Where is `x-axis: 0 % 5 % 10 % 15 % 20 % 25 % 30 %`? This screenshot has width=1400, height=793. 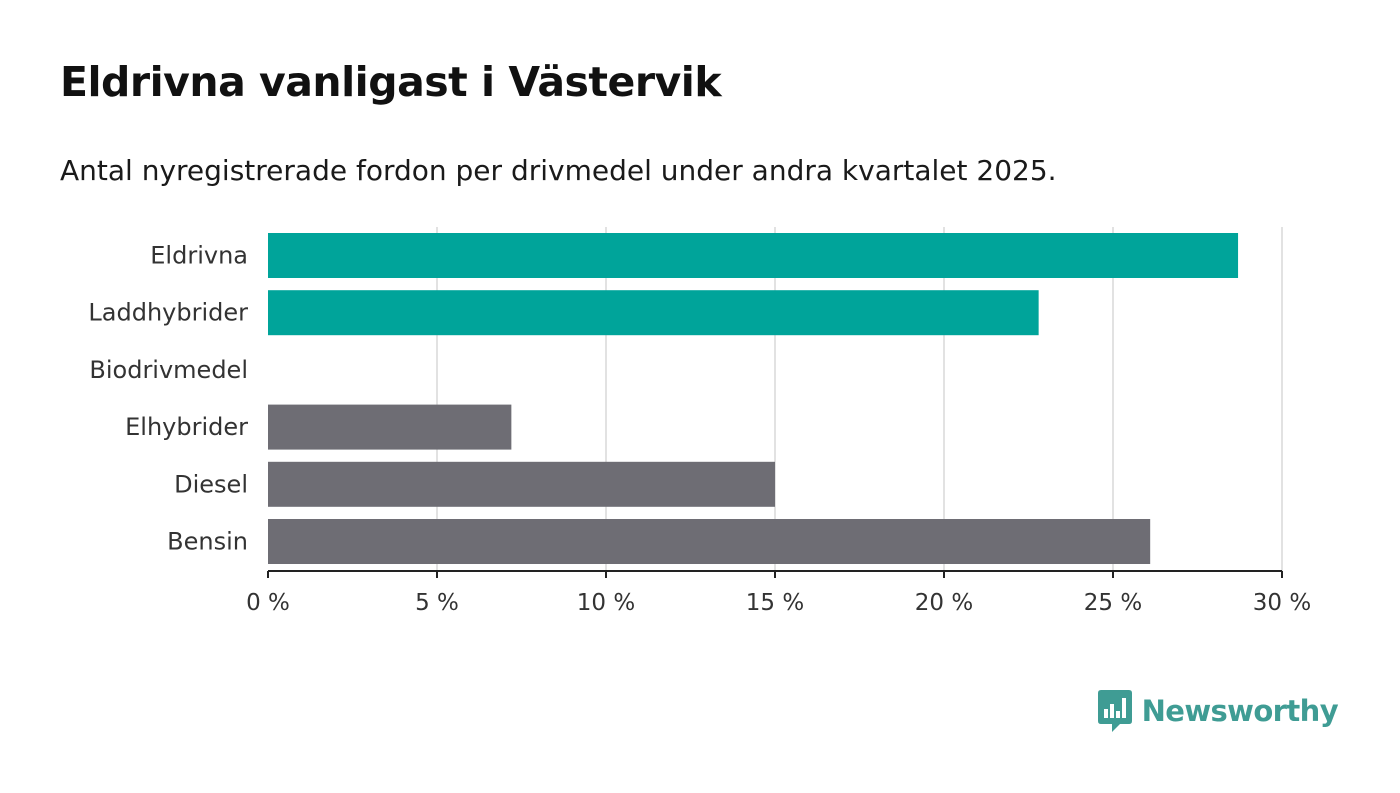 x-axis: 0 % 5 % 10 % 15 % 20 % 25 % 30 % is located at coordinates (778, 593).